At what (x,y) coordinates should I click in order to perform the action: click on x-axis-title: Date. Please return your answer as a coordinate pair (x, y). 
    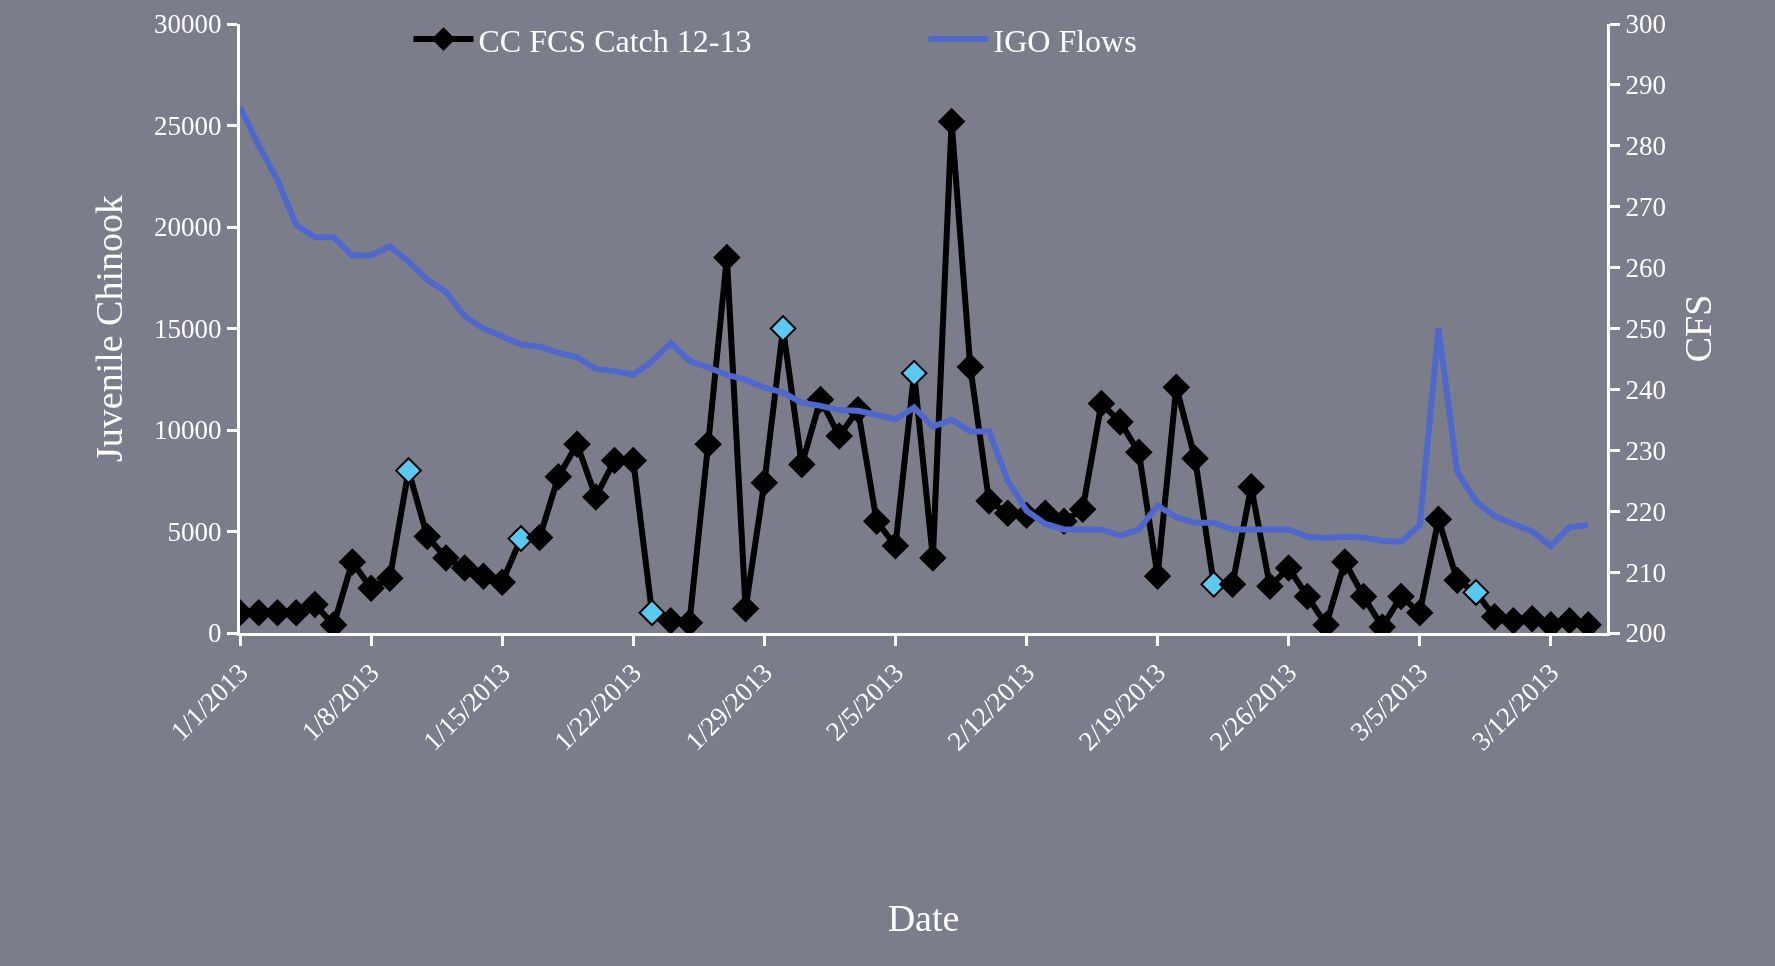
    Looking at the image, I should click on (923, 918).